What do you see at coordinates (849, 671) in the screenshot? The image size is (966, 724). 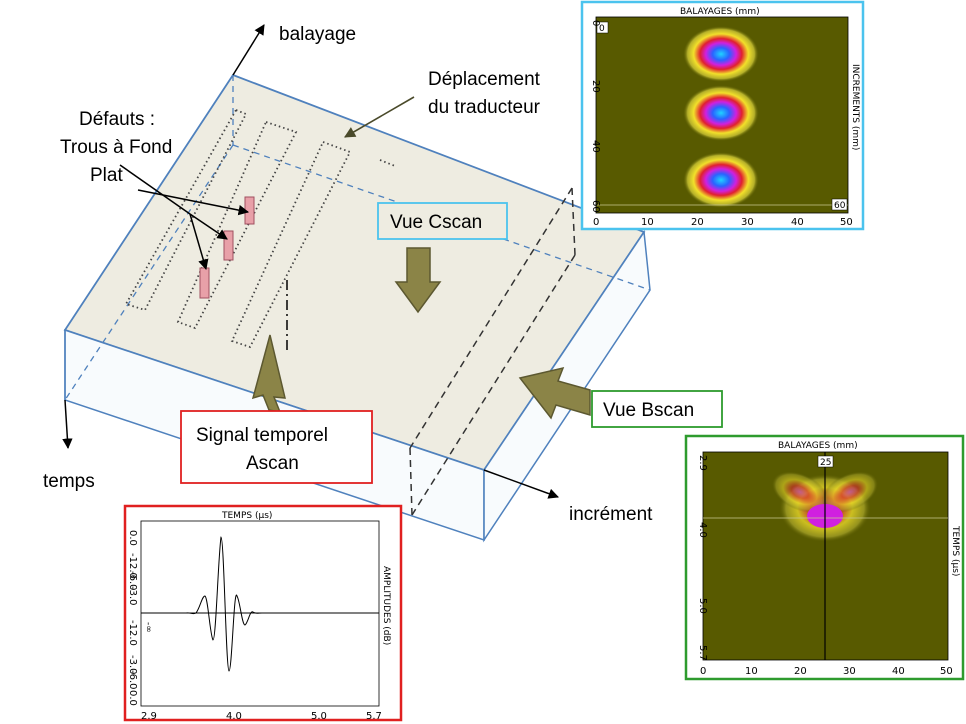 I see `bscan-xtick: 30` at bounding box center [849, 671].